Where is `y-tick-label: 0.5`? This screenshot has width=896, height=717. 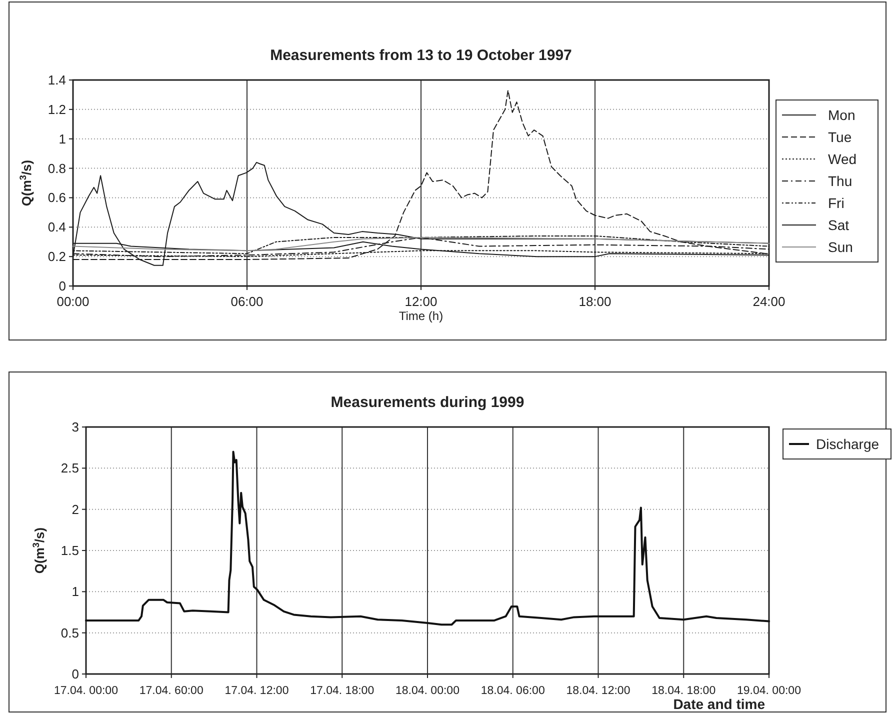
y-tick-label: 0.5 is located at coordinates (69, 632).